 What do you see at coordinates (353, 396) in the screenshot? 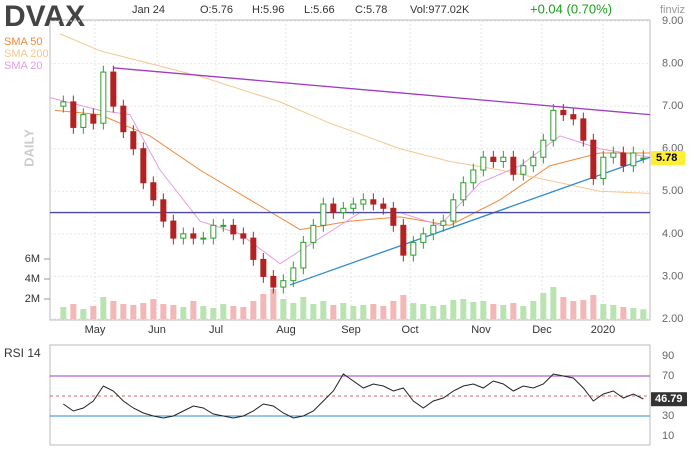
I see `rsi-line` at bounding box center [353, 396].